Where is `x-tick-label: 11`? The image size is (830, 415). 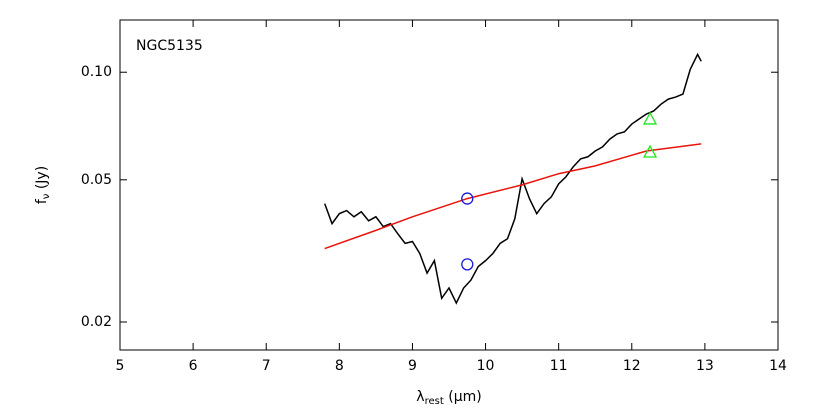 x-tick-label: 11 is located at coordinates (559, 366).